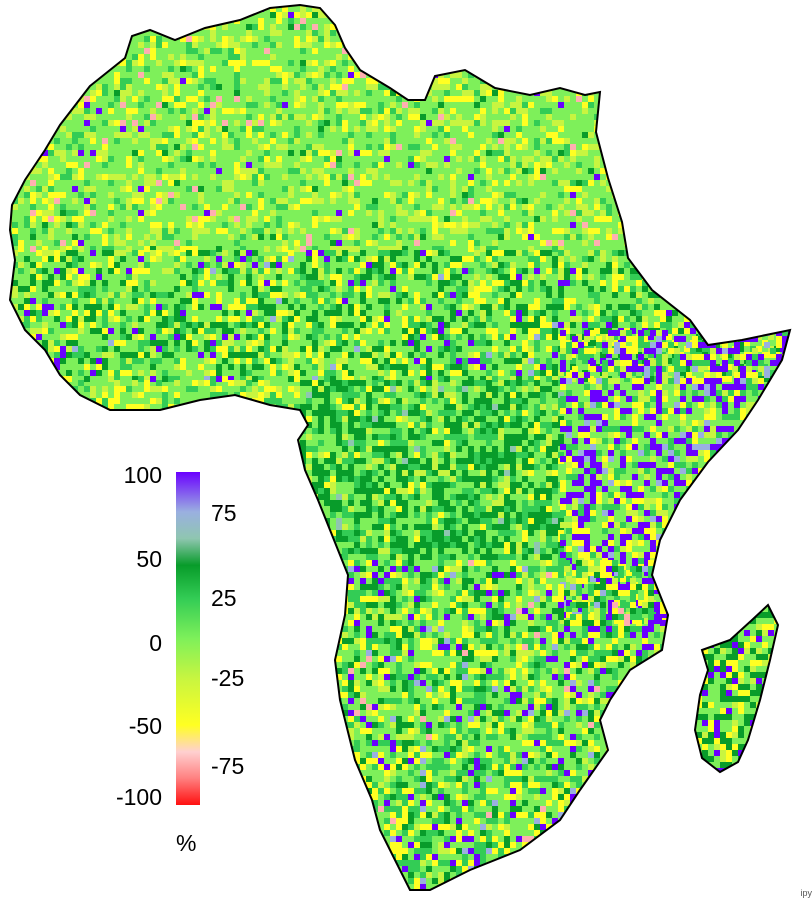  What do you see at coordinates (432, 470) in the screenshot?
I see `raster-block` at bounding box center [432, 470].